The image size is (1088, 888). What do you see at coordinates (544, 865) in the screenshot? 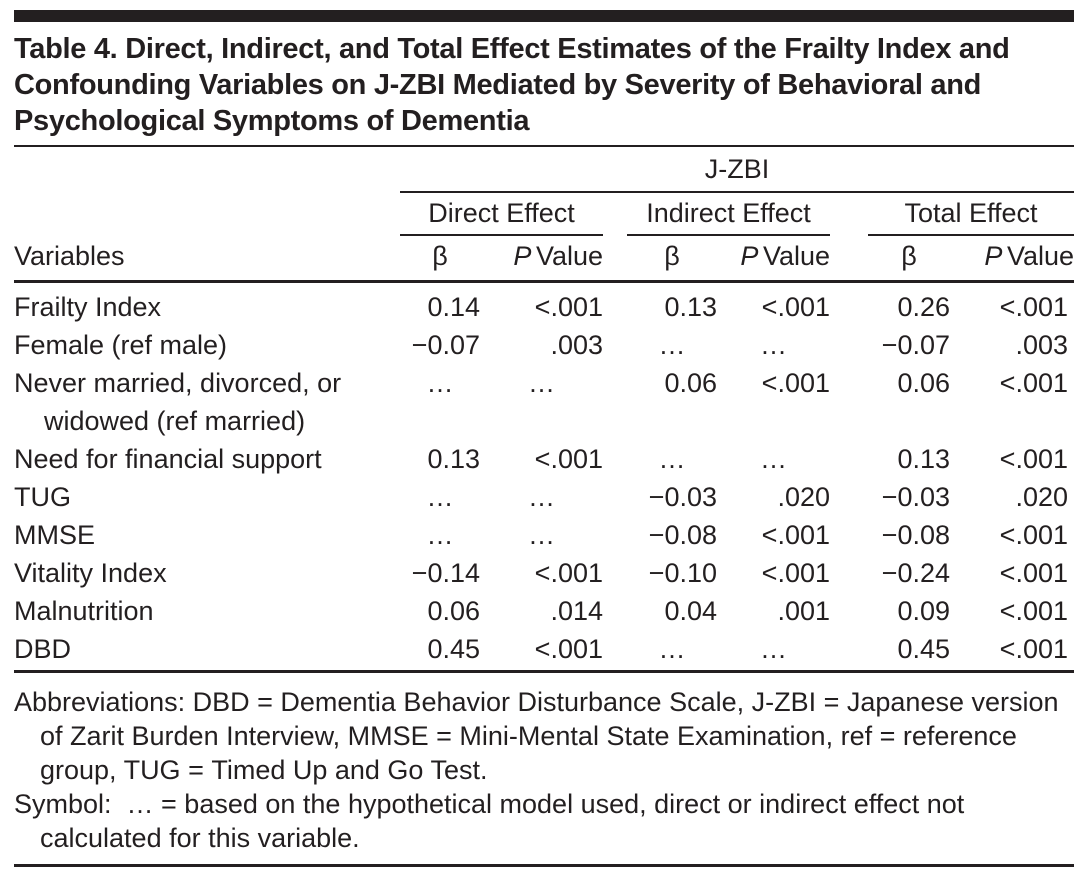
I see `bottom-rule` at bounding box center [544, 865].